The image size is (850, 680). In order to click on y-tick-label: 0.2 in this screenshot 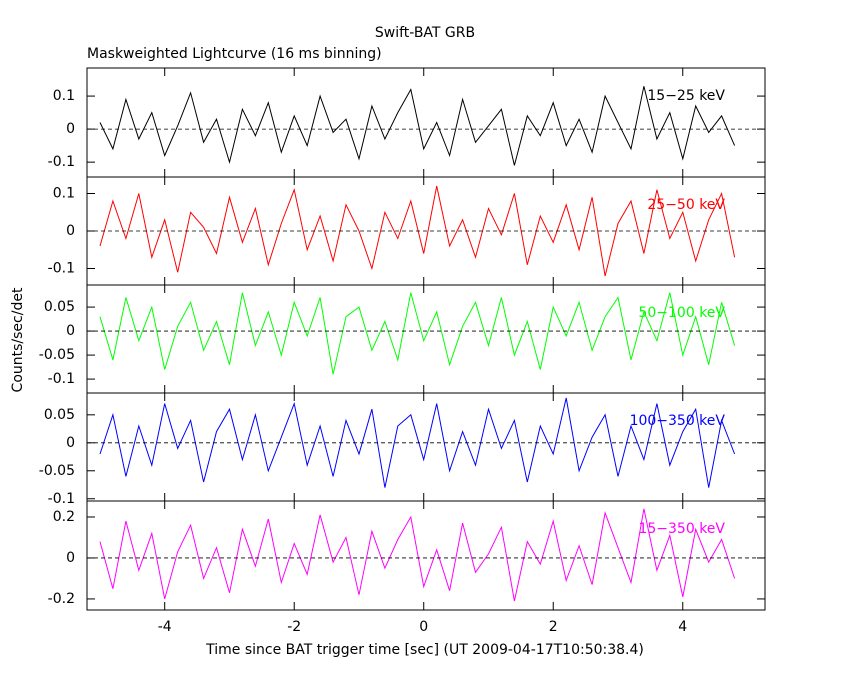, I will do `click(64, 517)`.